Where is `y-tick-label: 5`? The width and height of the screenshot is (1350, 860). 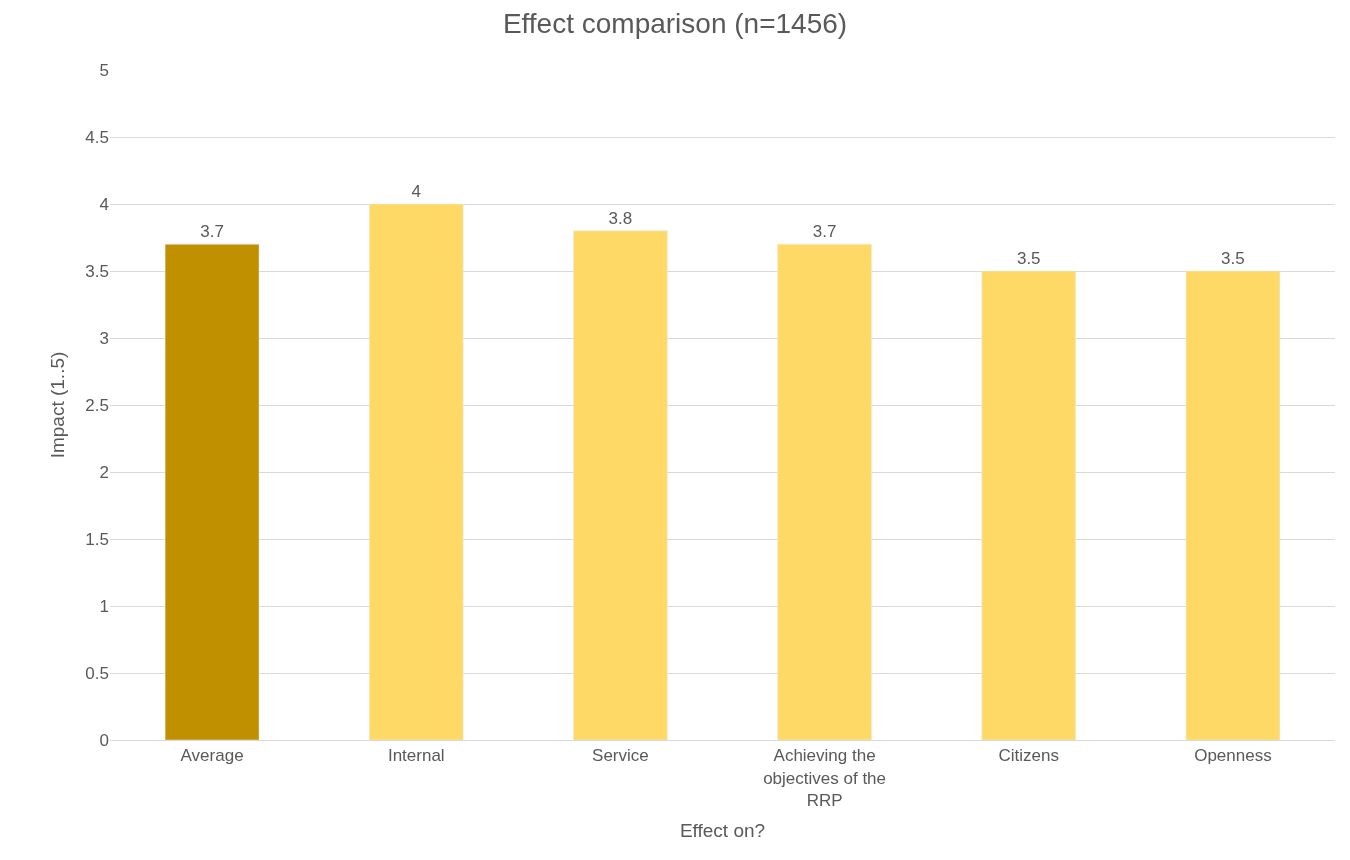
y-tick-label: 5 is located at coordinates (104, 70).